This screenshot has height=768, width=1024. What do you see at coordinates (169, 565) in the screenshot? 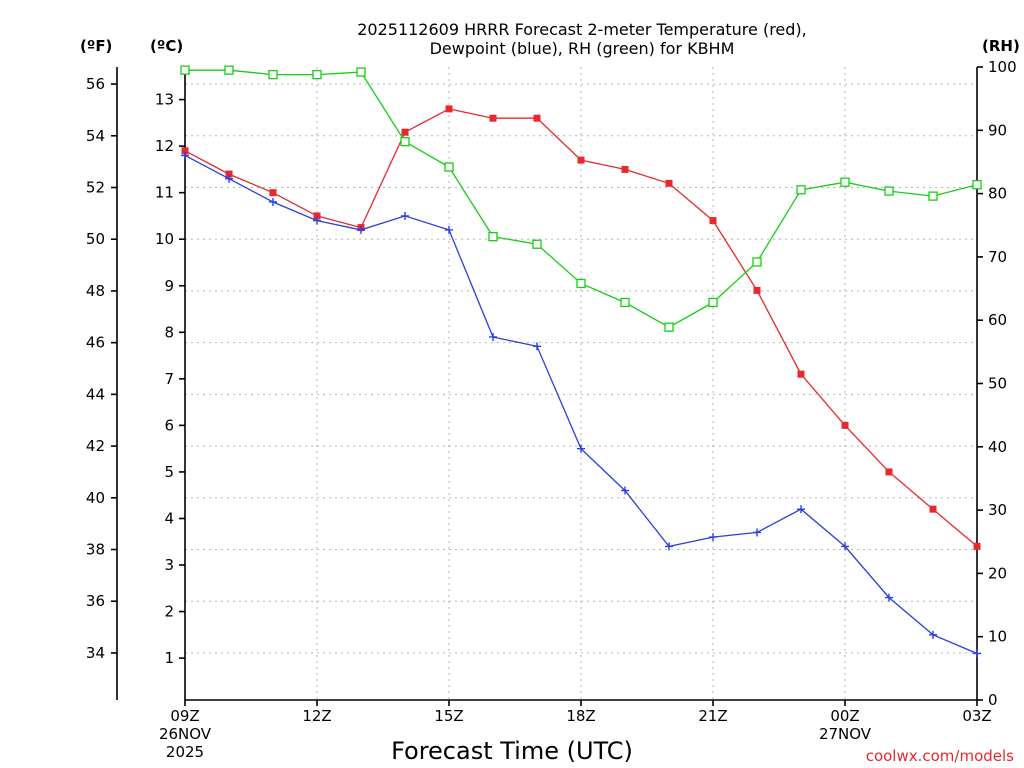
I see `celsius-tick-label: 3` at bounding box center [169, 565].